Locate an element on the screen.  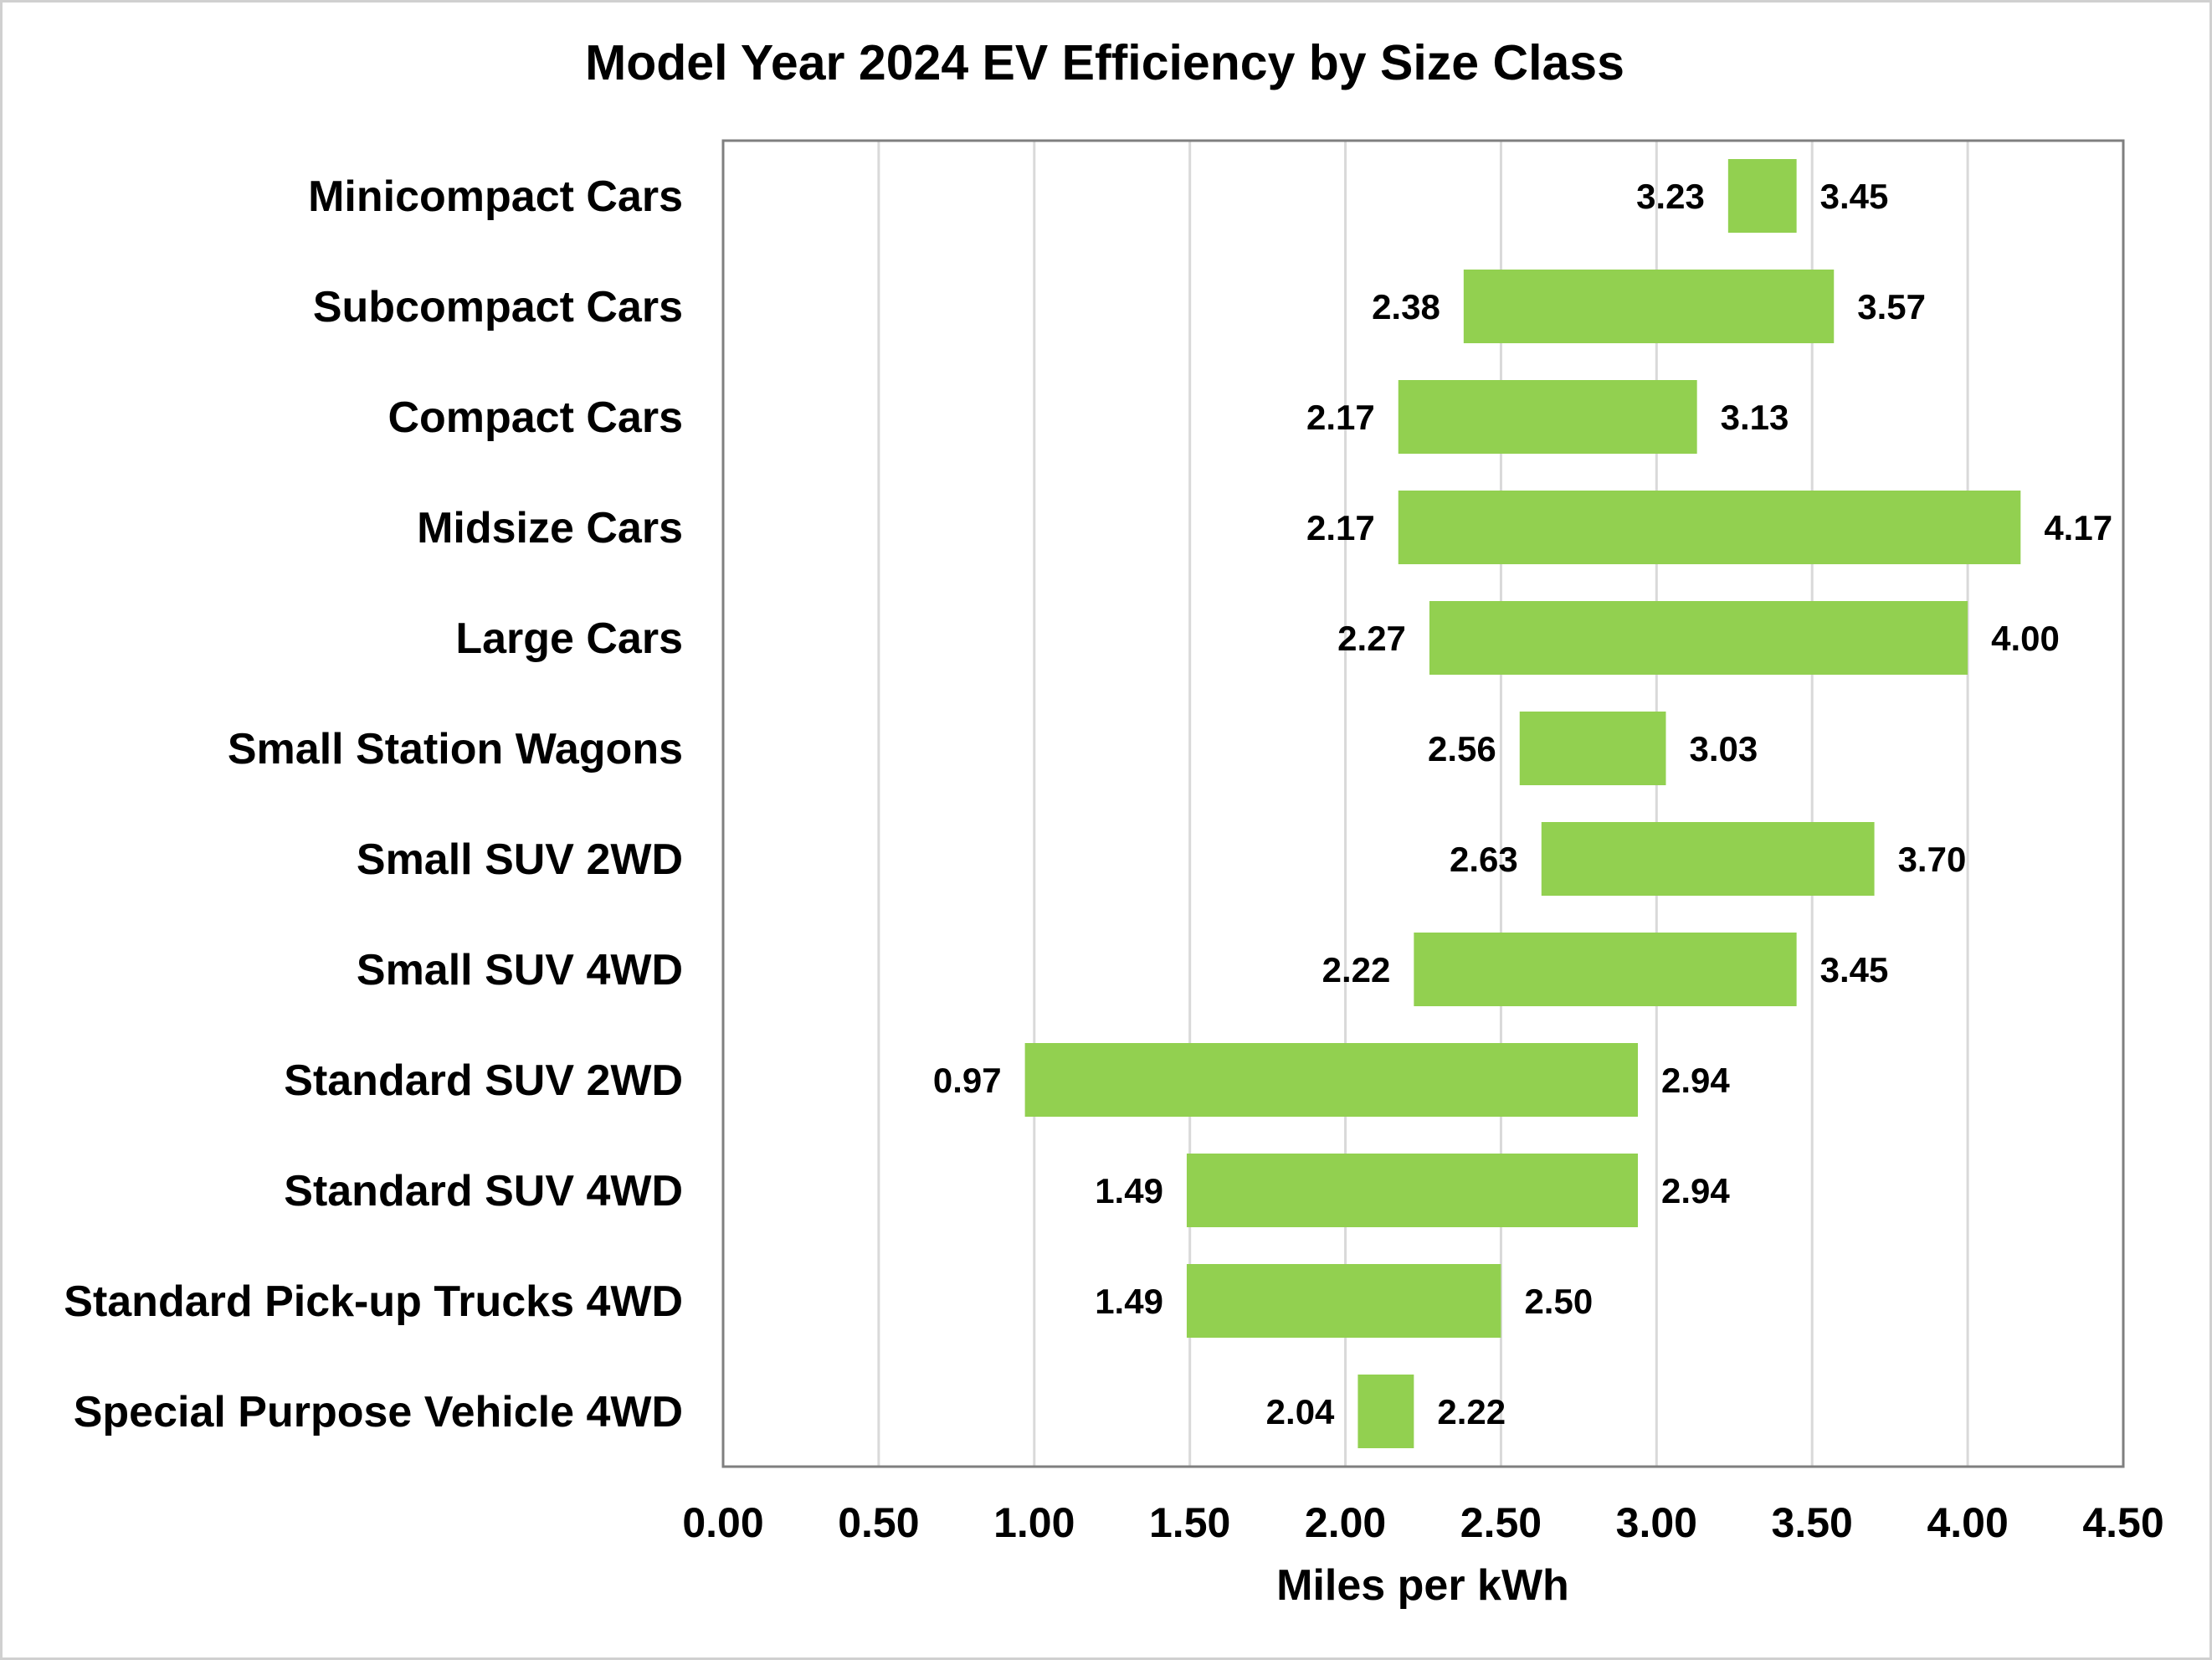
category-label: Standard Pick-up Trucks 4WD is located at coordinates (373, 1301).